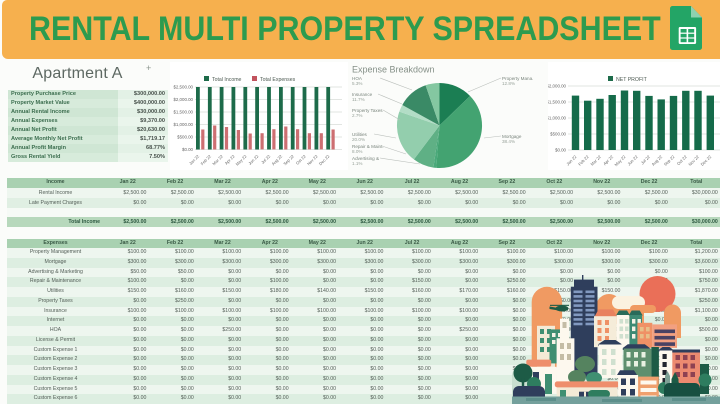  Describe the element at coordinates (357, 115) in the screenshot. I see `svg-text: 2.7%` at that location.